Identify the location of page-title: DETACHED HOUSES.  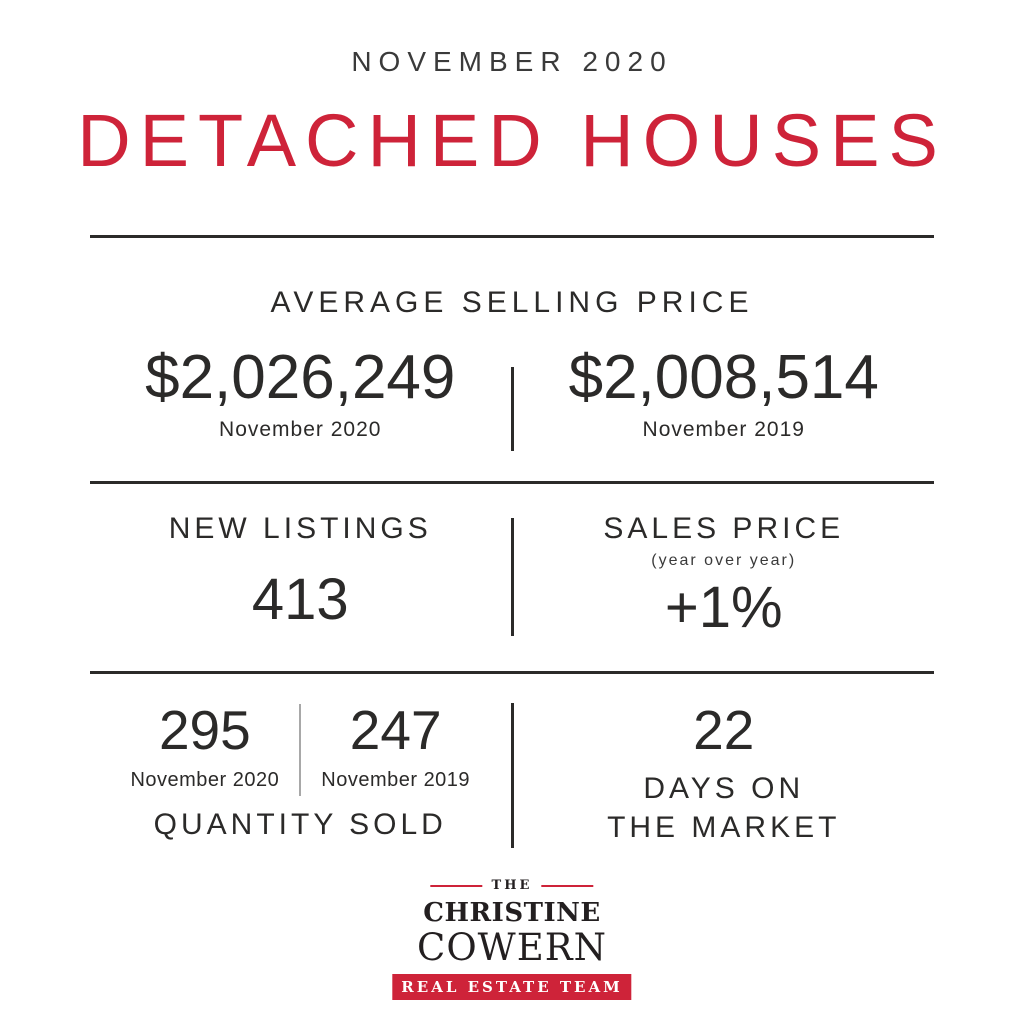
(512, 140).